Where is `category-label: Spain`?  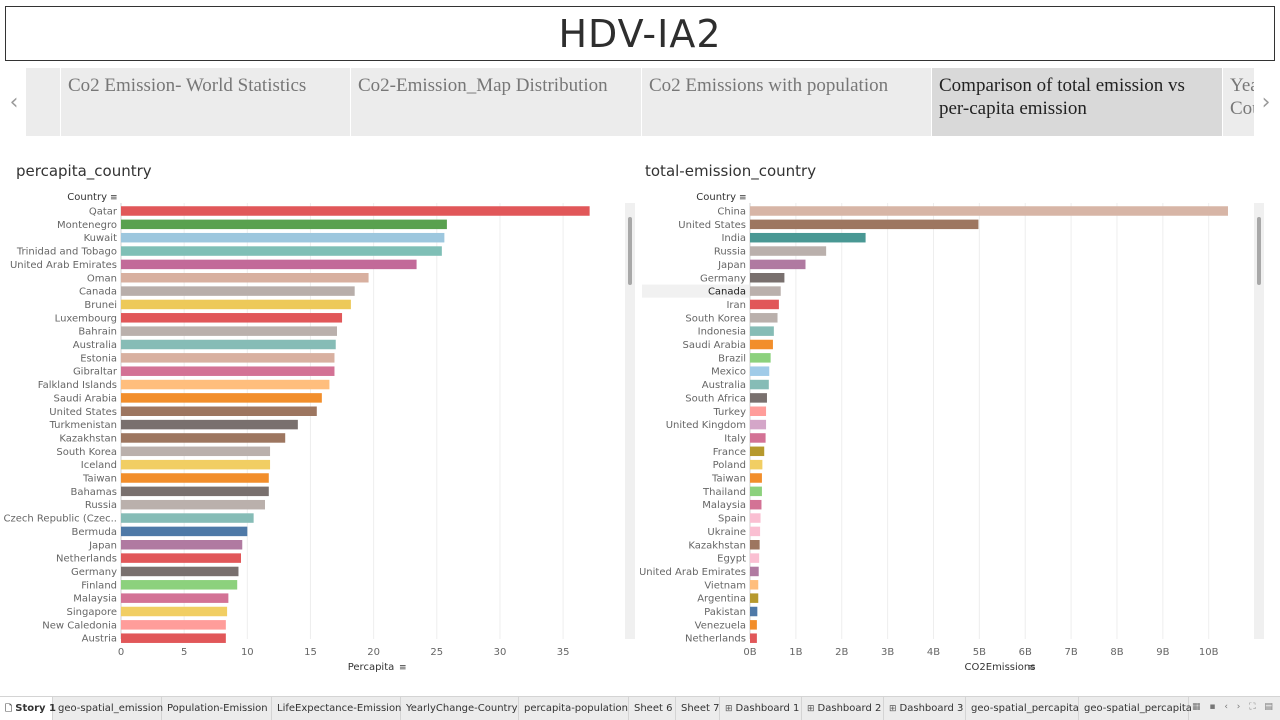 category-label: Spain is located at coordinates (732, 519).